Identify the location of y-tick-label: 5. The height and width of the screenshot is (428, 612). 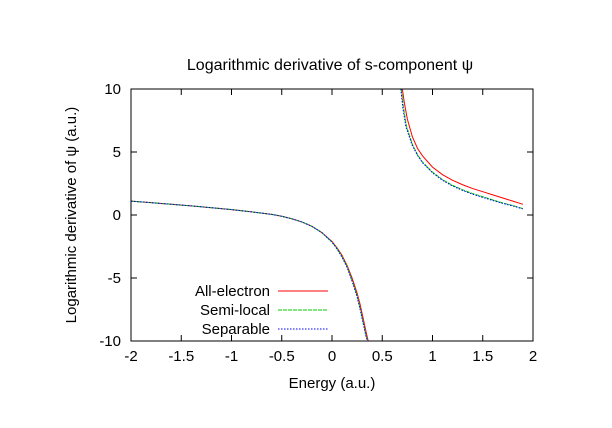
(117, 152).